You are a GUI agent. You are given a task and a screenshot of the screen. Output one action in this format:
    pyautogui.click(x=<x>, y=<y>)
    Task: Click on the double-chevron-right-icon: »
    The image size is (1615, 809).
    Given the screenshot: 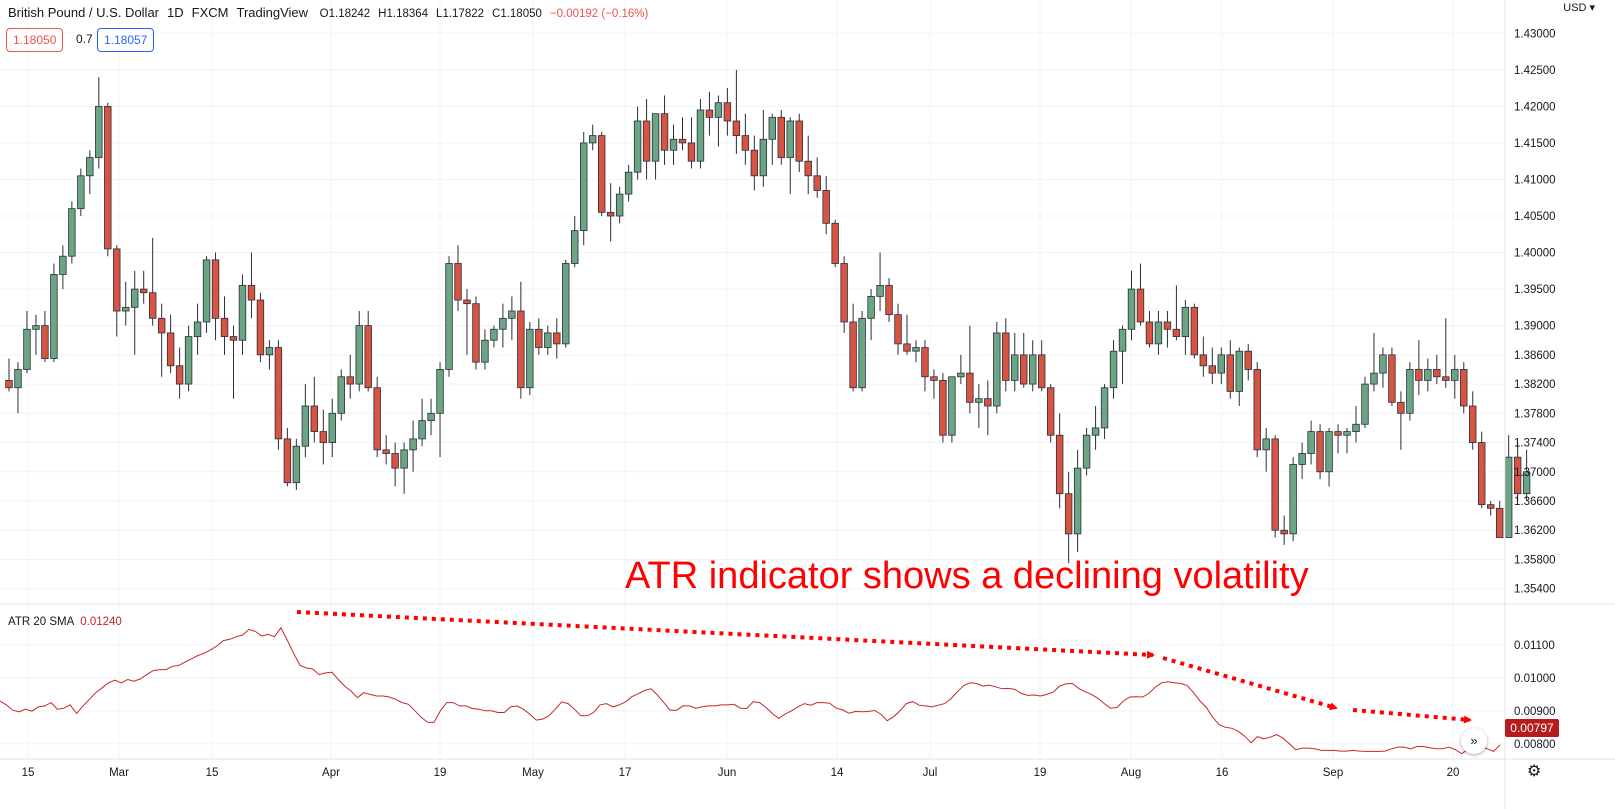 What is the action you would take?
    pyautogui.click(x=1474, y=741)
    